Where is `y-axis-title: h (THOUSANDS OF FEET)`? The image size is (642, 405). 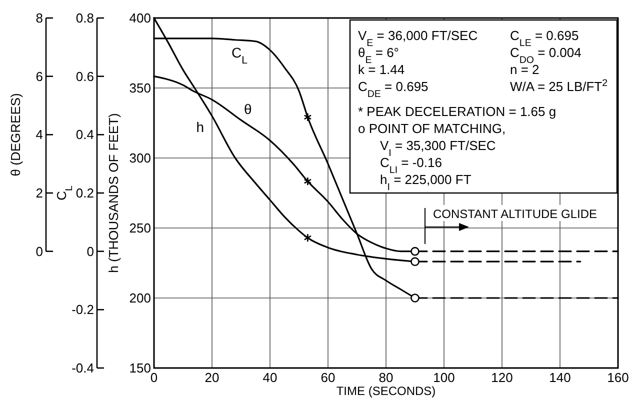
y-axis-title: h (THOUSANDS OF FEET) is located at coordinates (113, 193).